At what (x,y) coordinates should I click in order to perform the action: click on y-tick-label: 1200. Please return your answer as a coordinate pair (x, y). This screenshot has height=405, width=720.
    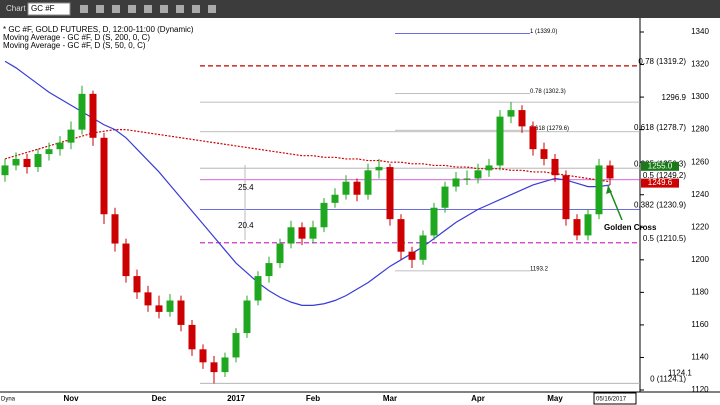
    Looking at the image, I should click on (700, 259).